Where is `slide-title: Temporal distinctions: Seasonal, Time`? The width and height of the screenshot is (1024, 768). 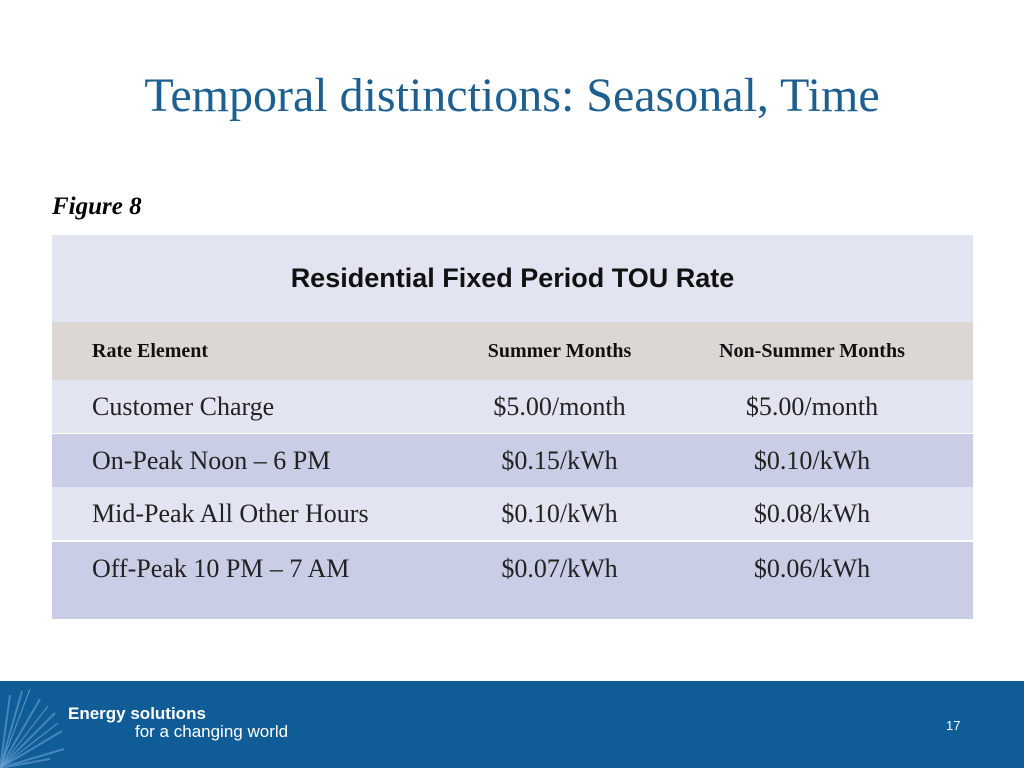 slide-title: Temporal distinctions: Seasonal, Time is located at coordinates (512, 95).